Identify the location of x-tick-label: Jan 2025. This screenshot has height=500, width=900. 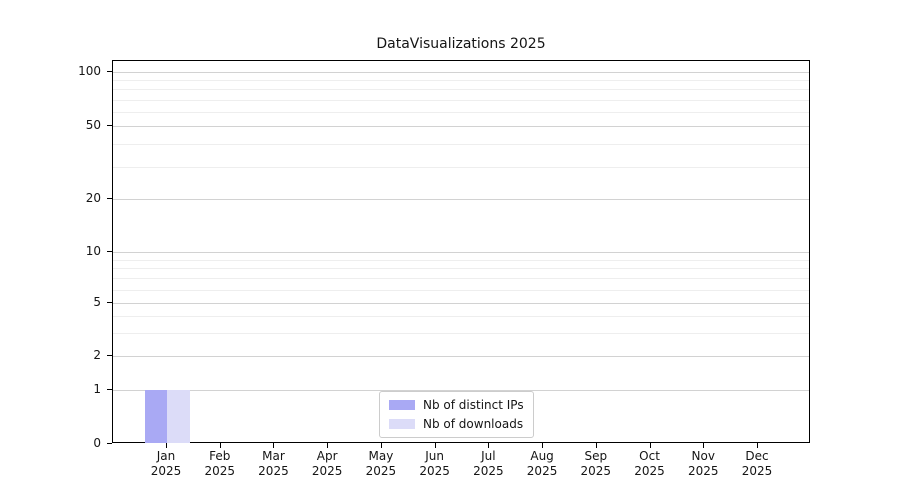
(166, 463).